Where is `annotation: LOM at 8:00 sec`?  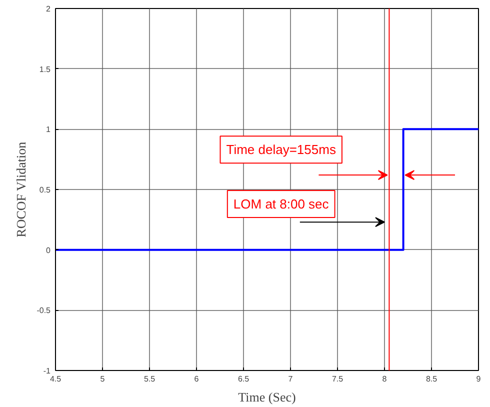 annotation: LOM at 8:00 sec is located at coordinates (281, 204).